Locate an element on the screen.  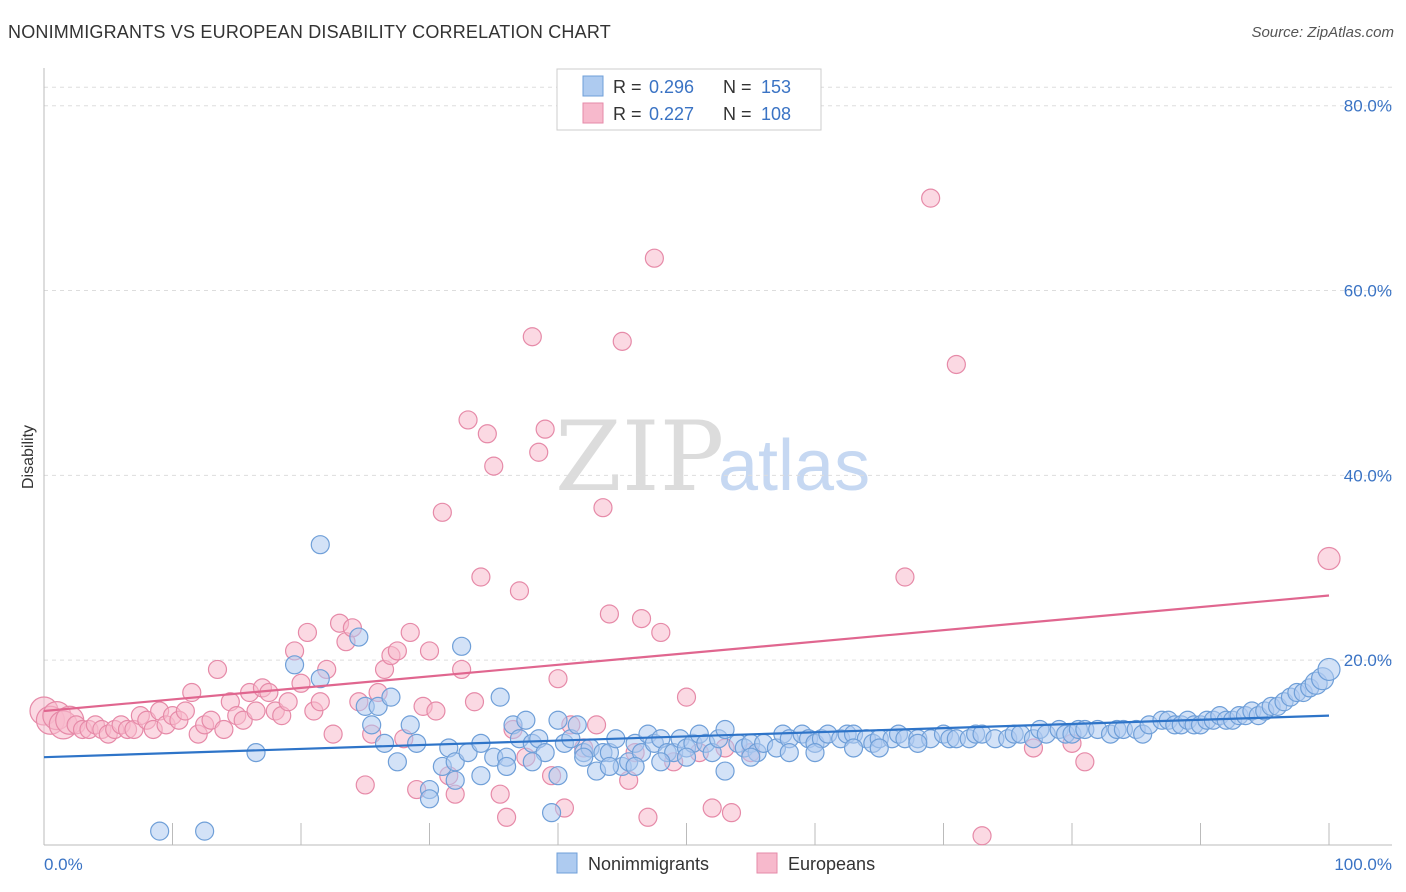
legend-top-n-label-pink: N = is located at coordinates (737, 114).